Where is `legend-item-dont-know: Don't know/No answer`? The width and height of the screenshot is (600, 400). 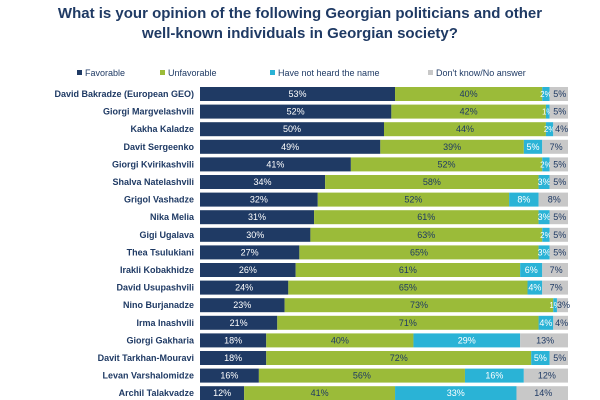 legend-item-dont-know: Don't know/No answer is located at coordinates (477, 73).